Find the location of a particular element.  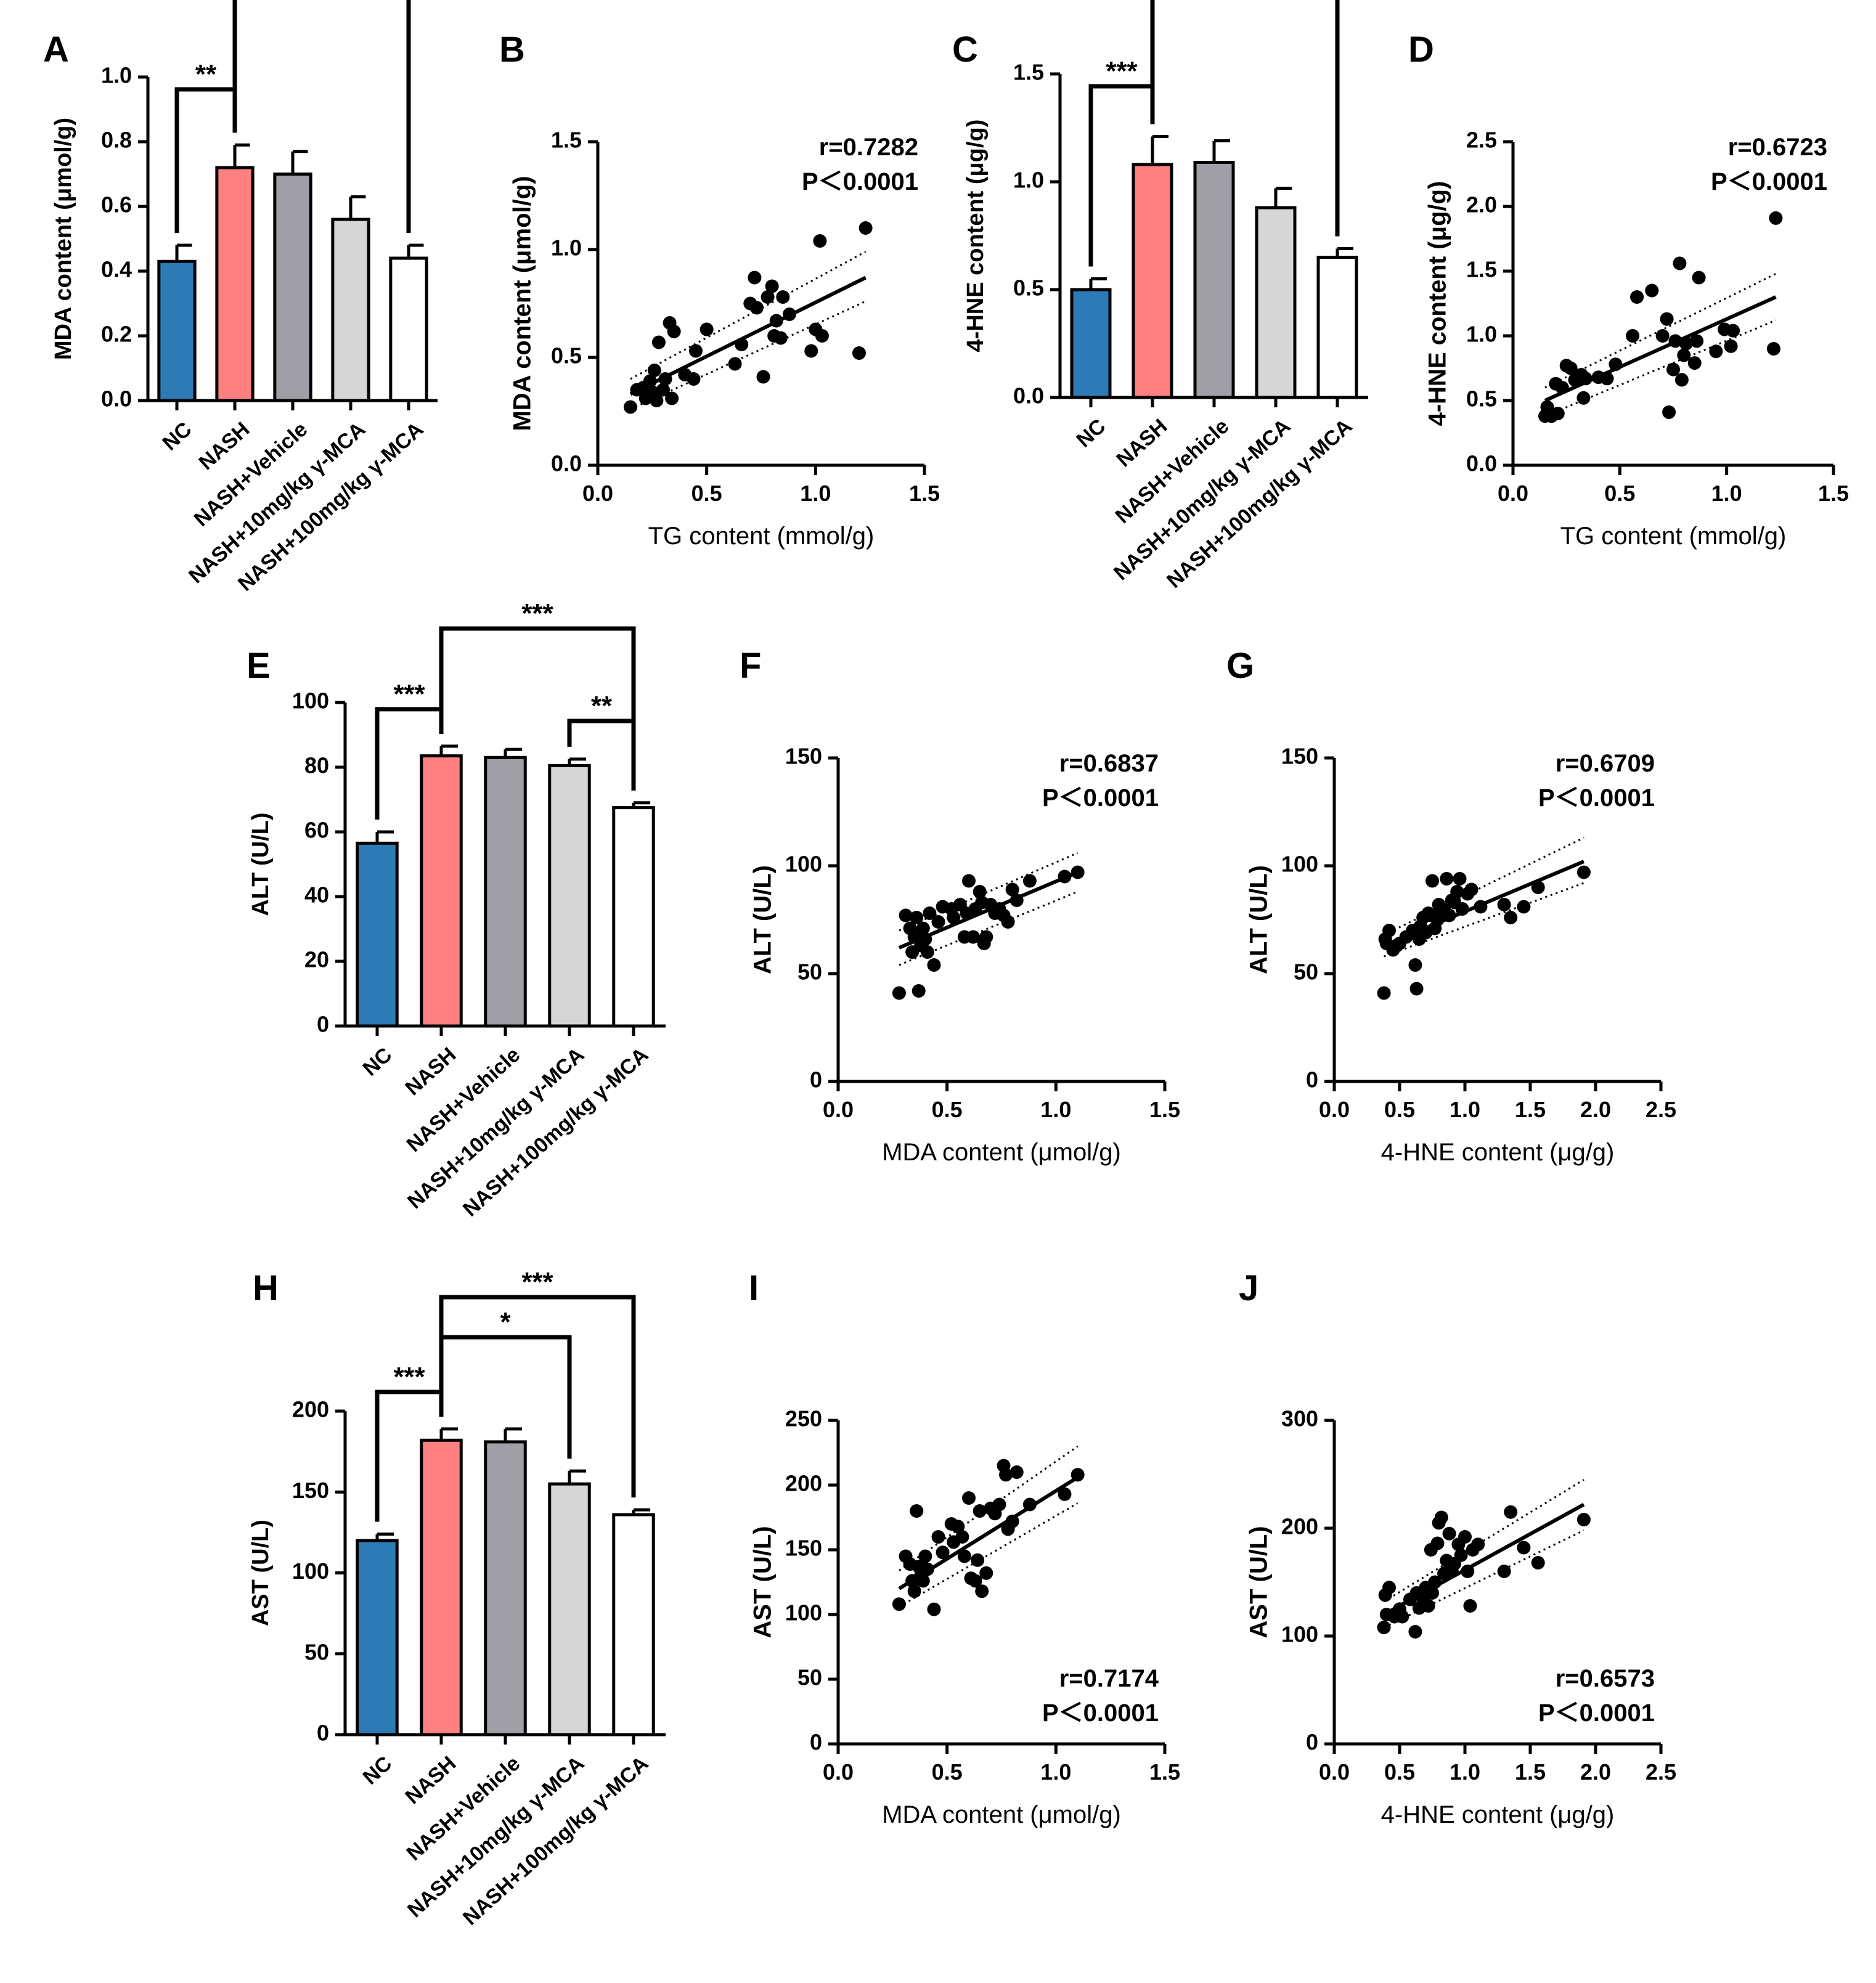

x-axis-label: TG content (mmol/g) is located at coordinates (762, 536).